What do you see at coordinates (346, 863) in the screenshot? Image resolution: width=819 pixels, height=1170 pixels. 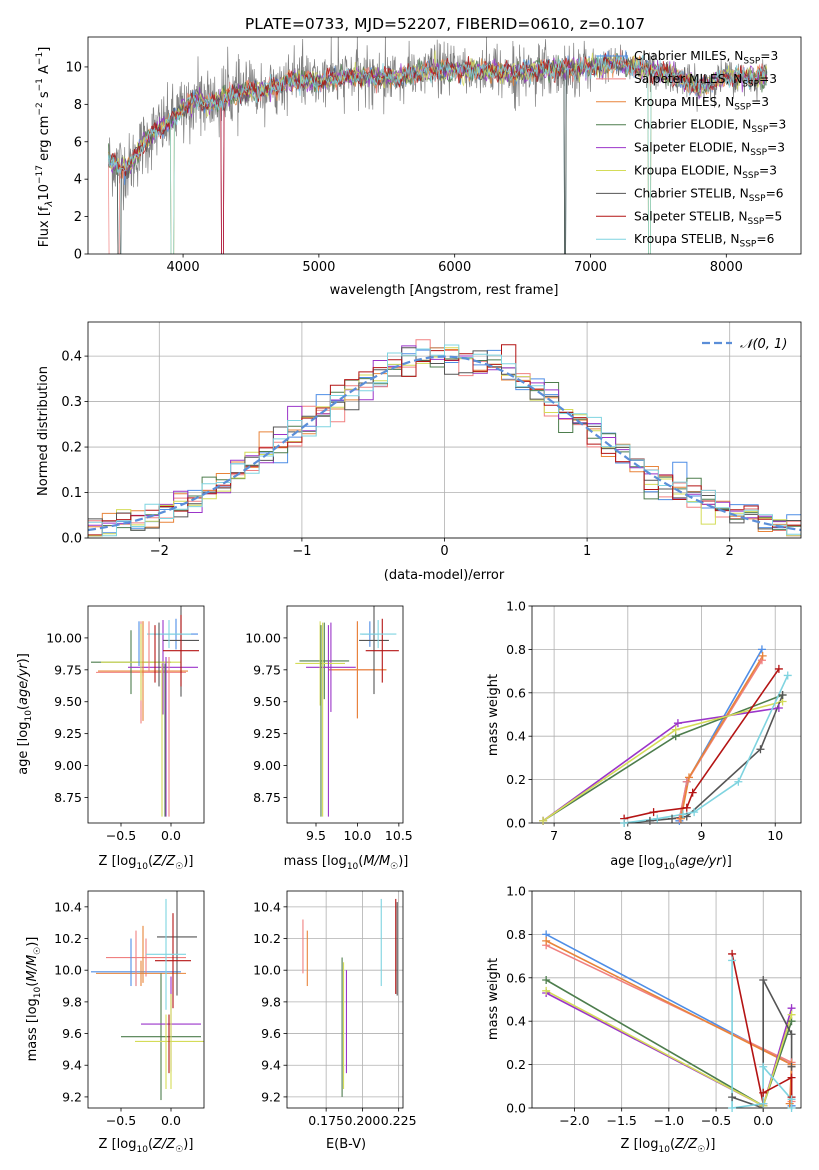 I see `ageMass-xlabel: mass [log10(M/M☉)]` at bounding box center [346, 863].